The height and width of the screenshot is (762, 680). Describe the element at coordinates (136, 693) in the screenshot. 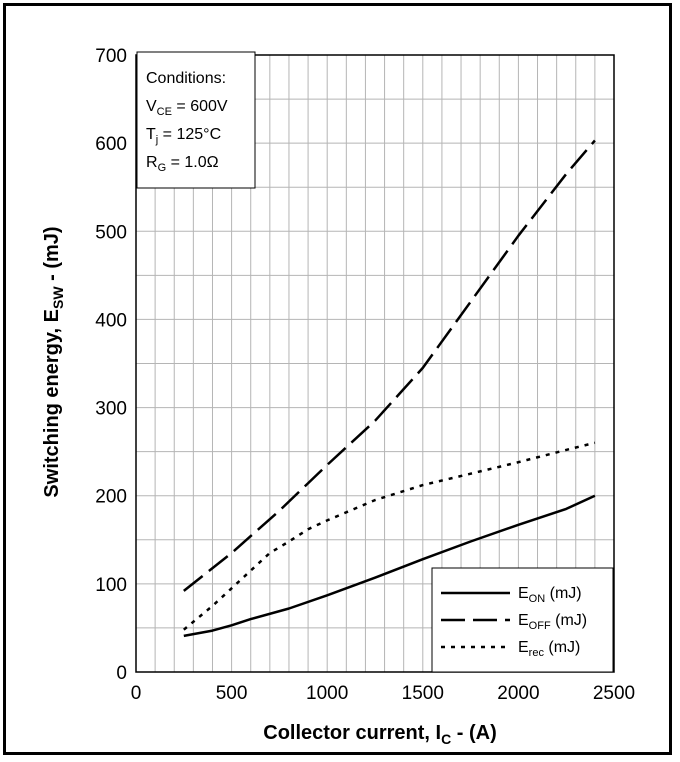

I see `x-tick-label: 0` at that location.